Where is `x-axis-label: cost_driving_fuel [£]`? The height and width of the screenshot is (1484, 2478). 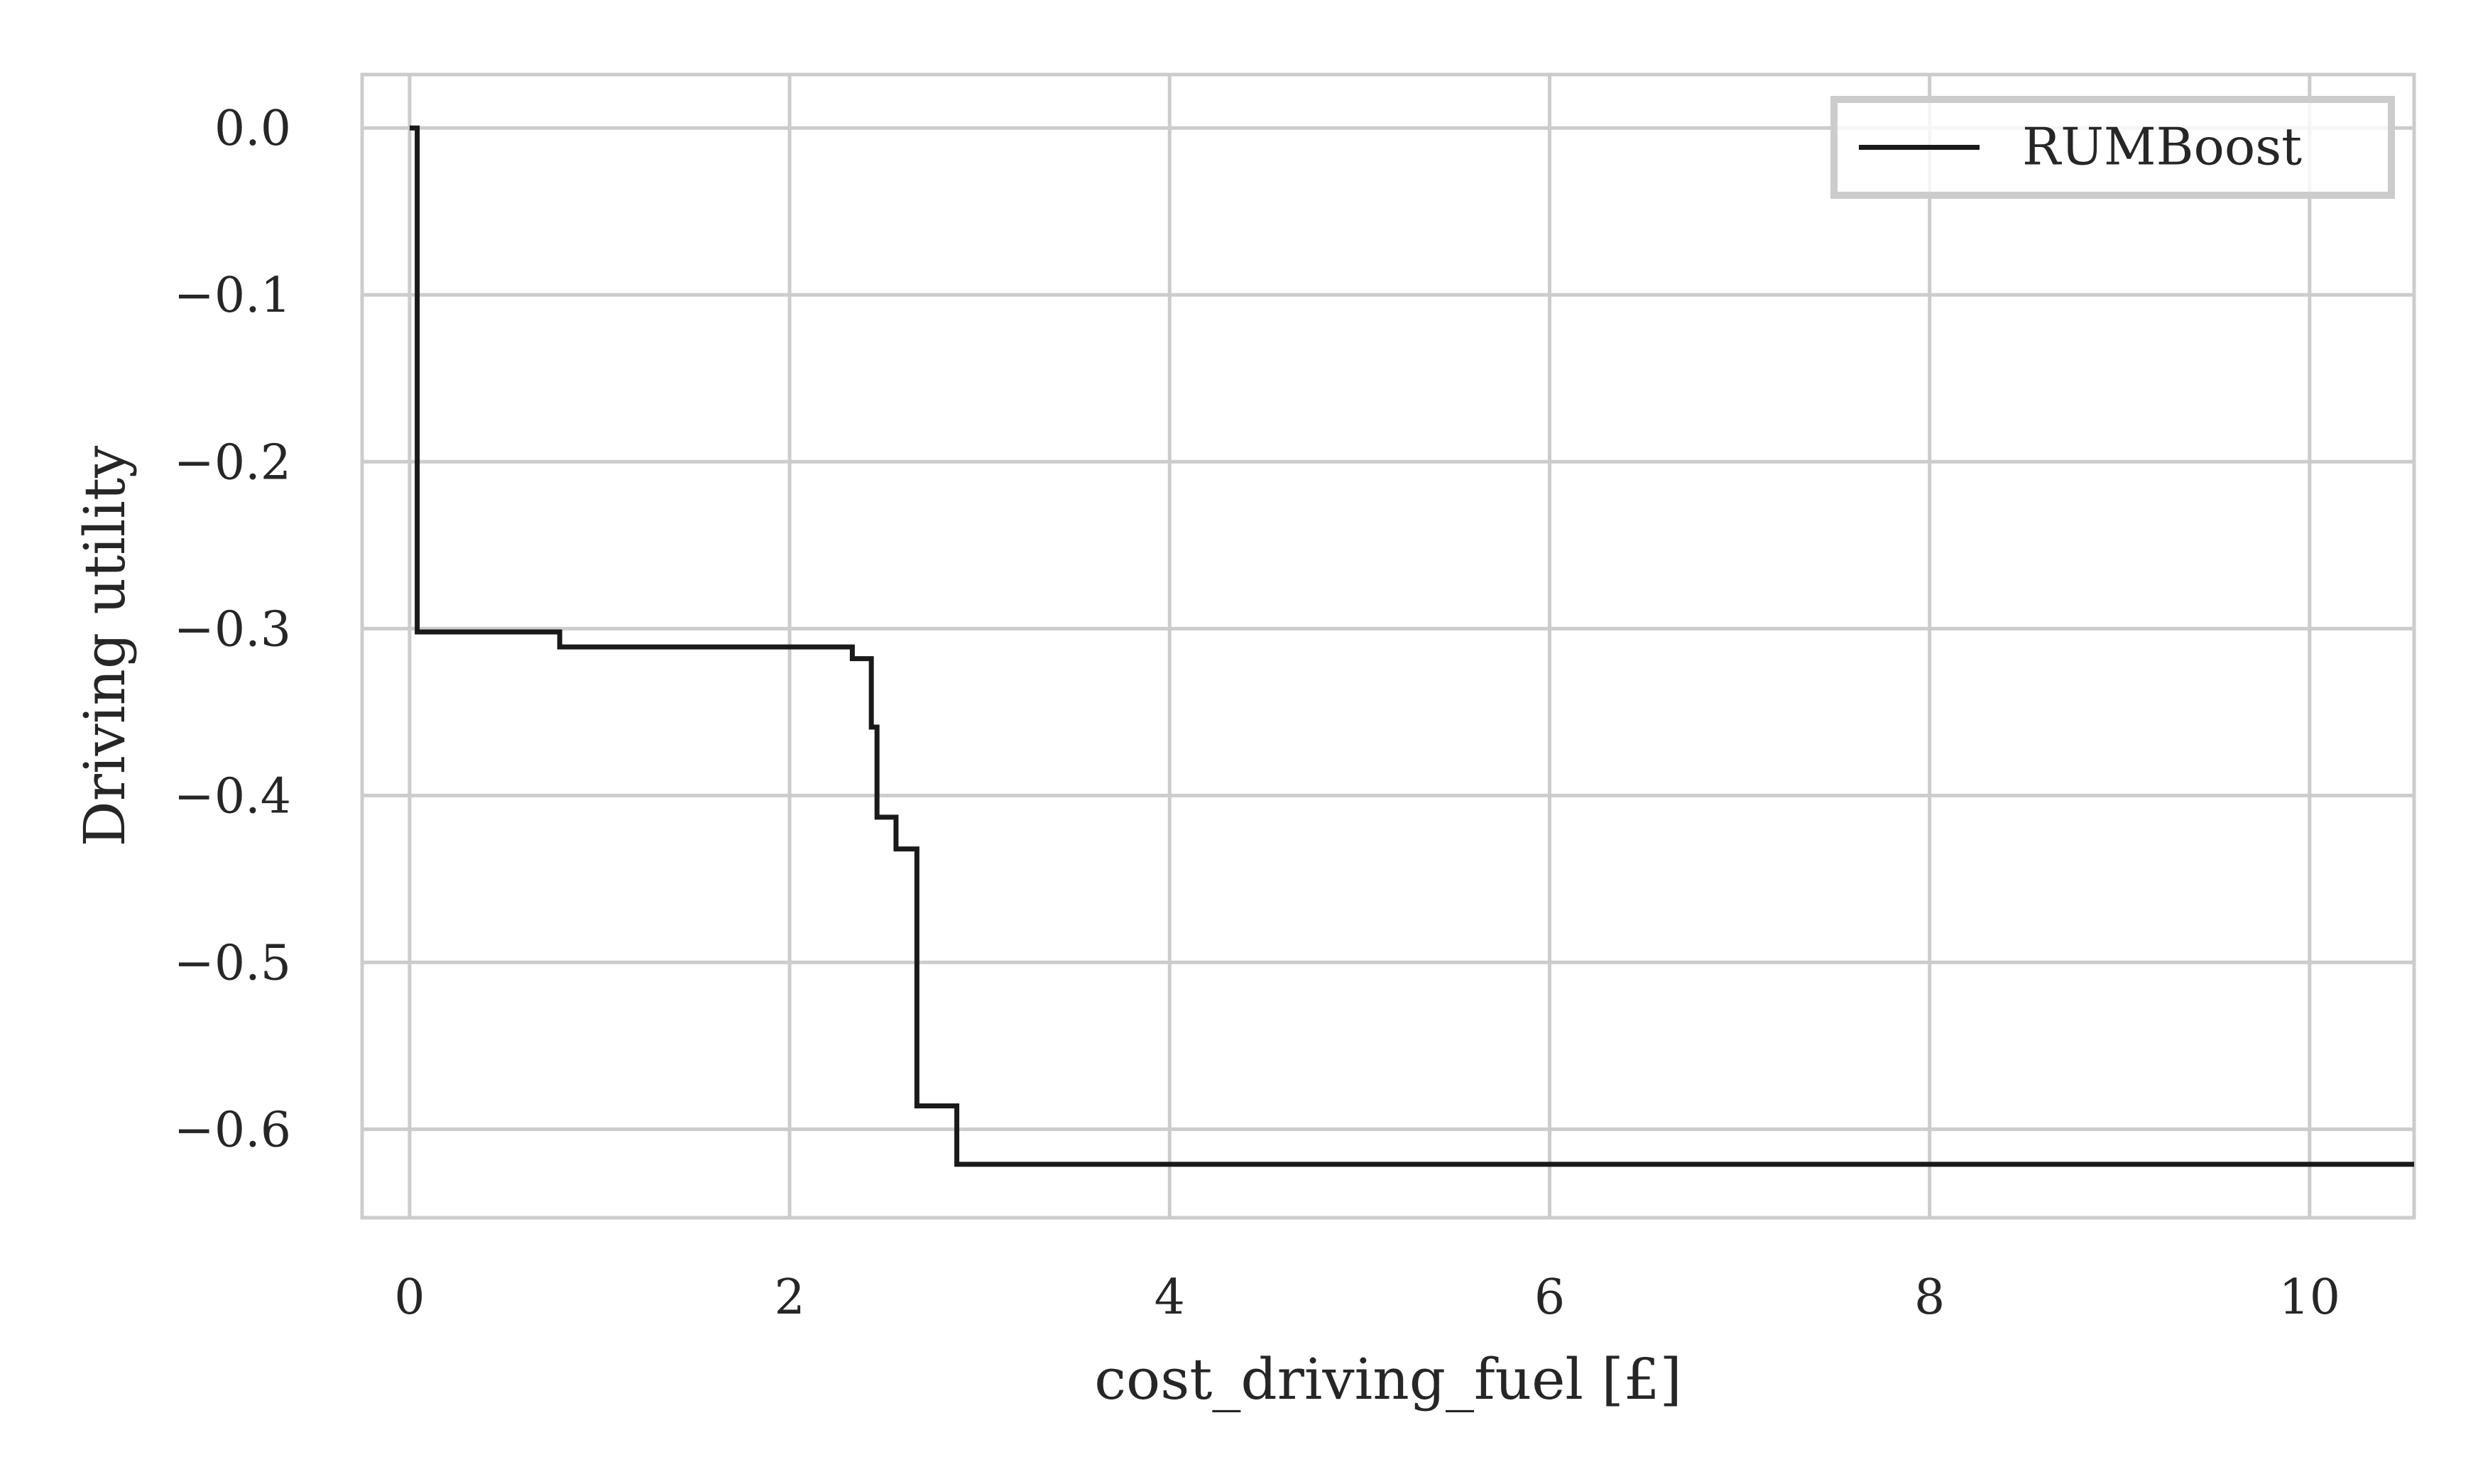 x-axis-label: cost_driving_fuel [£] is located at coordinates (1388, 1379).